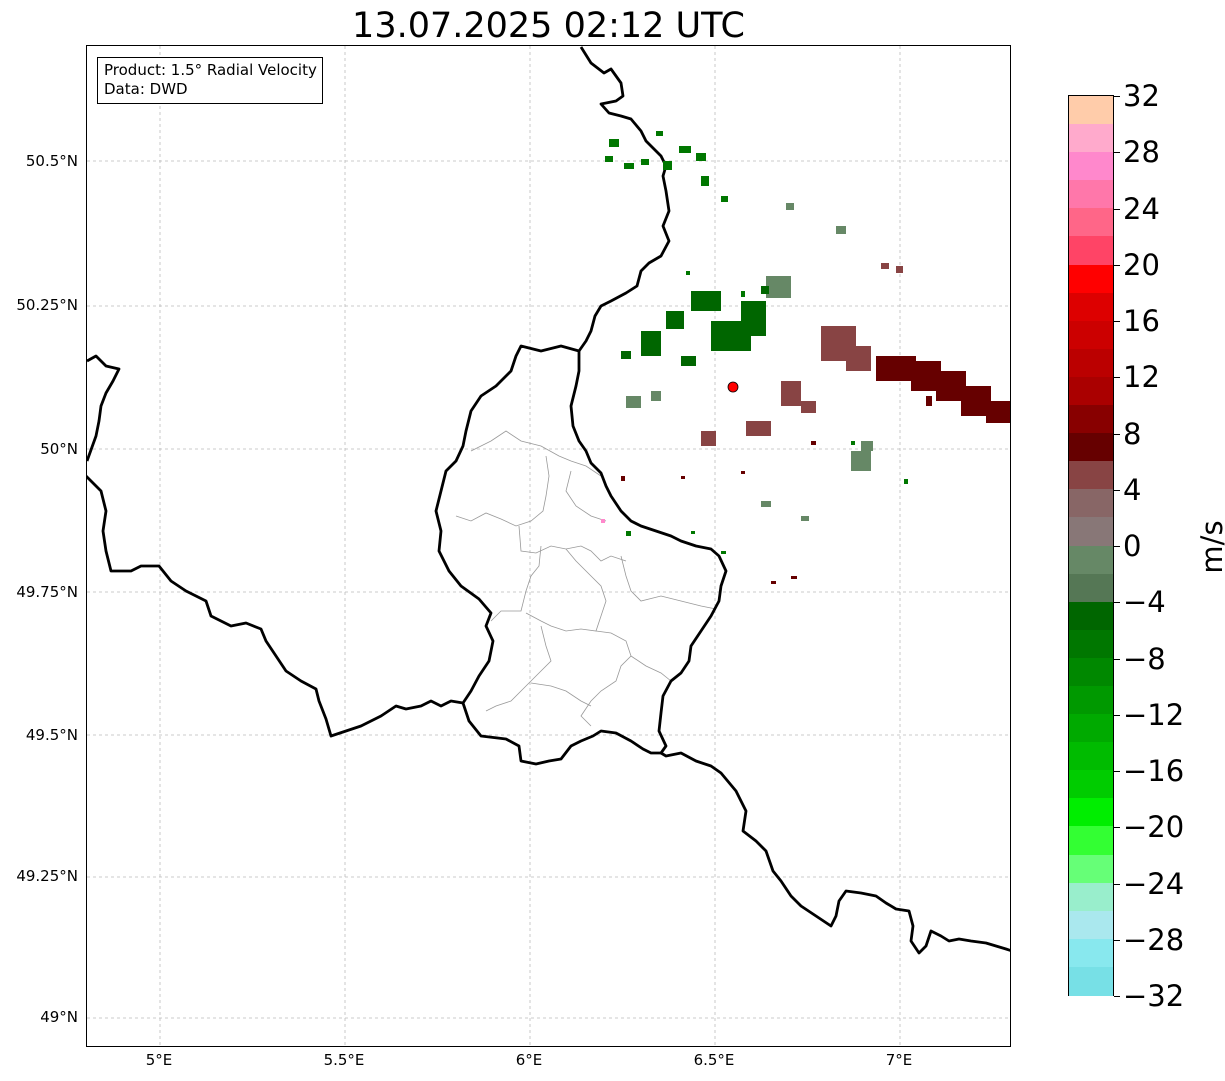  What do you see at coordinates (666, 166) in the screenshot?
I see `echo-cluster-north` at bounding box center [666, 166].